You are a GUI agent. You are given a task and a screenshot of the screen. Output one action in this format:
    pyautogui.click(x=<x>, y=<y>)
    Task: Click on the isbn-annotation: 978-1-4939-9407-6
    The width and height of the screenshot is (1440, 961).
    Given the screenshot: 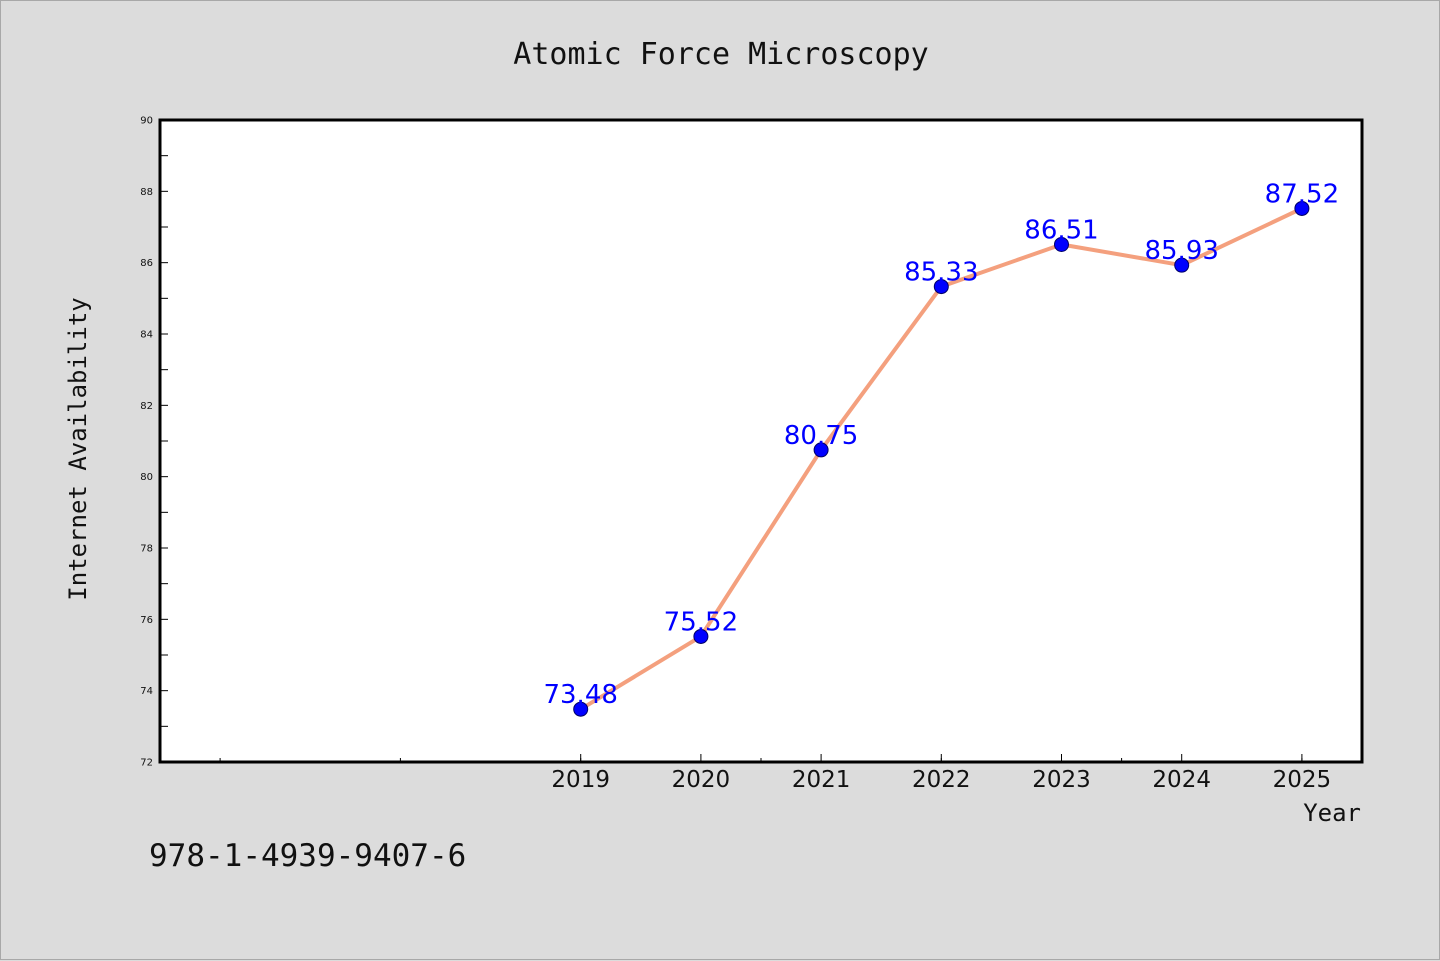 What is the action you would take?
    pyautogui.click(x=307, y=856)
    